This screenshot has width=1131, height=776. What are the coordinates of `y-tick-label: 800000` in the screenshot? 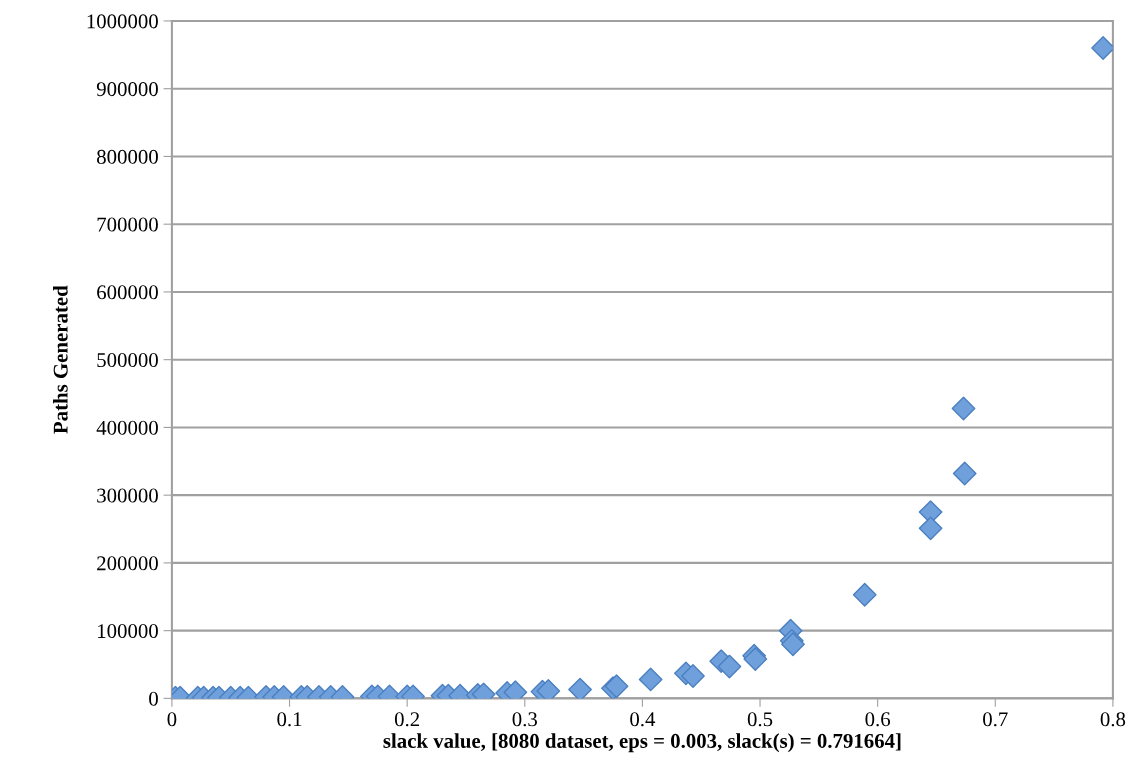 It's located at (127, 156).